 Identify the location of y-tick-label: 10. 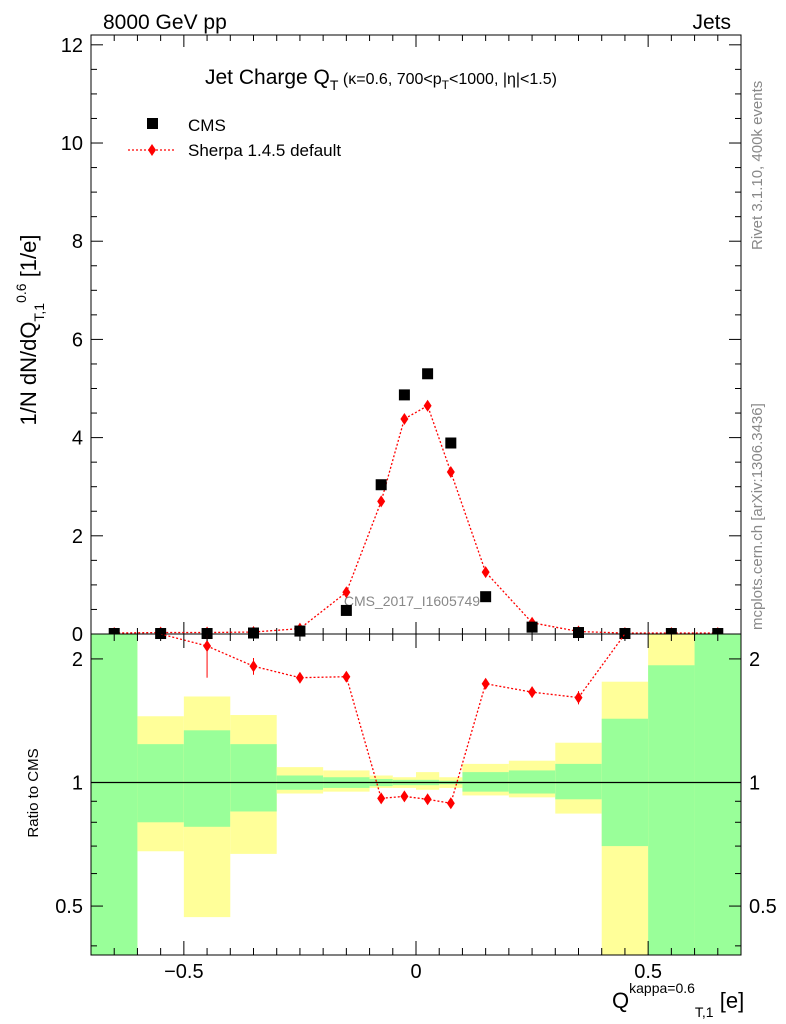
(72, 144).